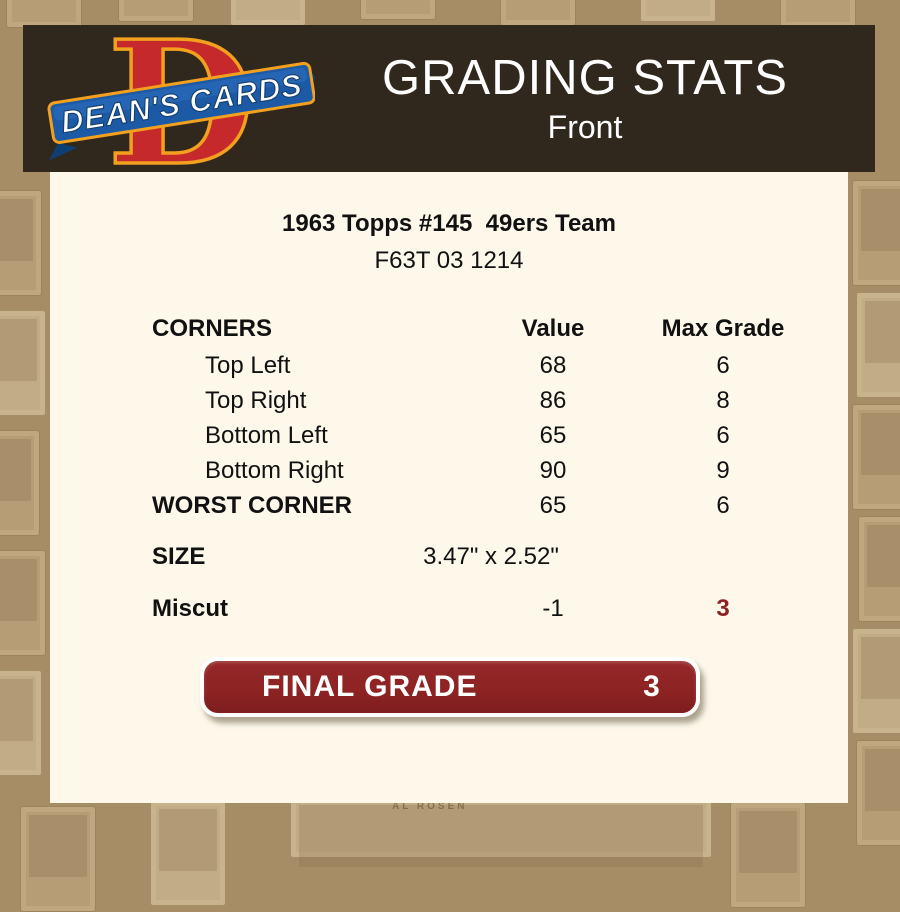 The width and height of the screenshot is (900, 912). Describe the element at coordinates (449, 505) in the screenshot. I see `worst-corner-row: WORST CORNER 65 6` at that location.